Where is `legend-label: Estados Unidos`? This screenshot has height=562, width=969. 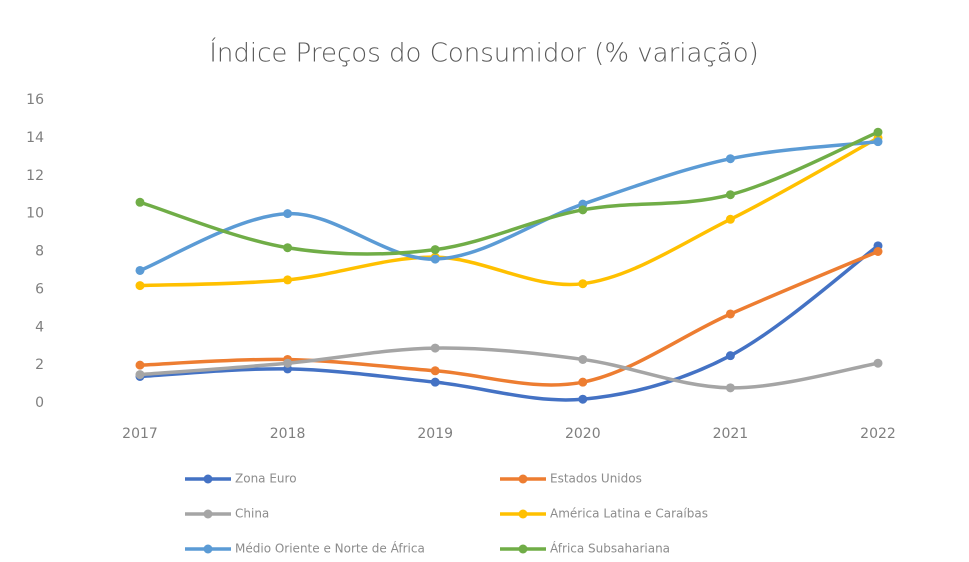 legend-label: Estados Unidos is located at coordinates (596, 479).